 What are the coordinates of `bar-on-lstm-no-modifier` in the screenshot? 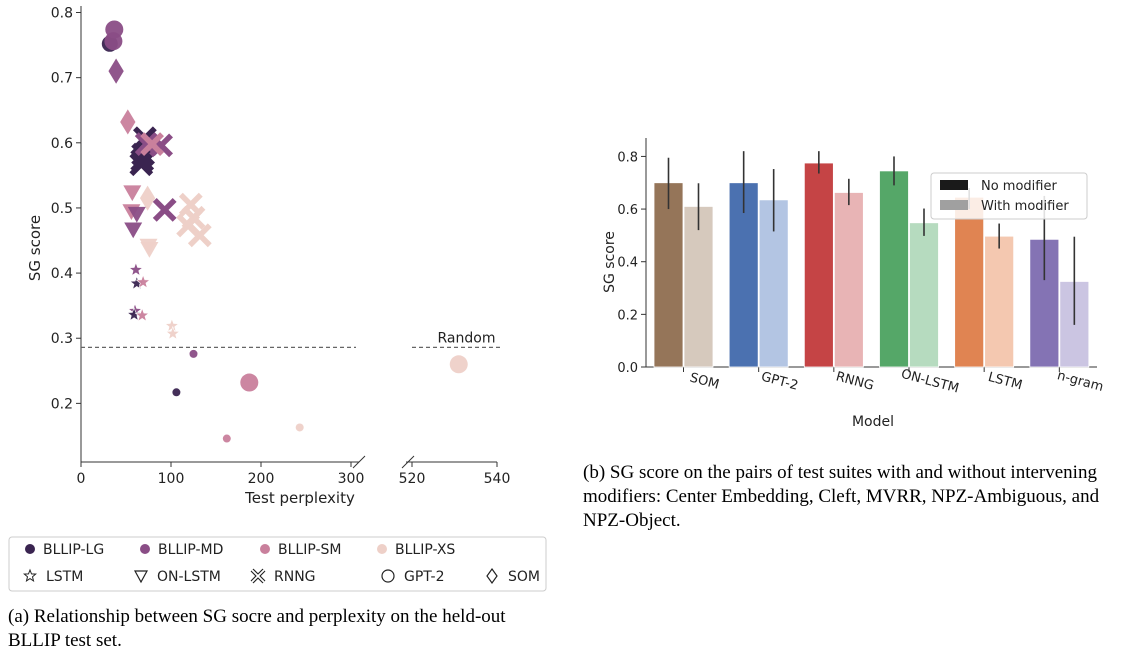 It's located at (894, 269).